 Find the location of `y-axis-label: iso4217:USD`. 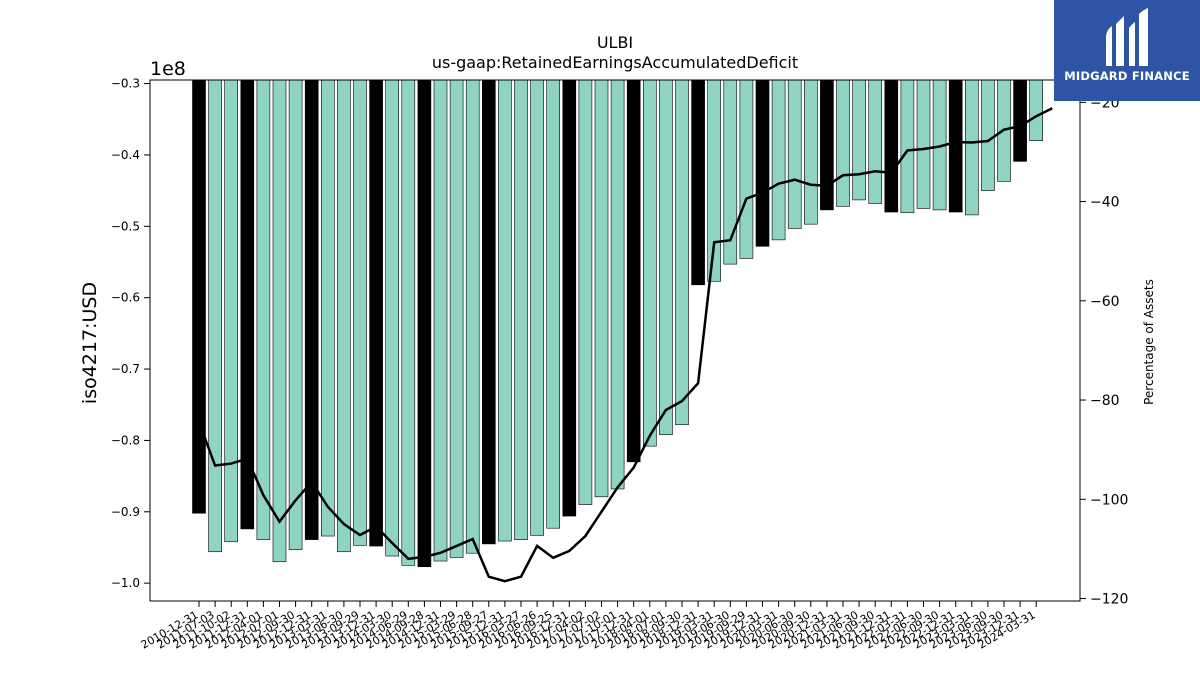

y-axis-label: iso4217:USD is located at coordinates (90, 343).